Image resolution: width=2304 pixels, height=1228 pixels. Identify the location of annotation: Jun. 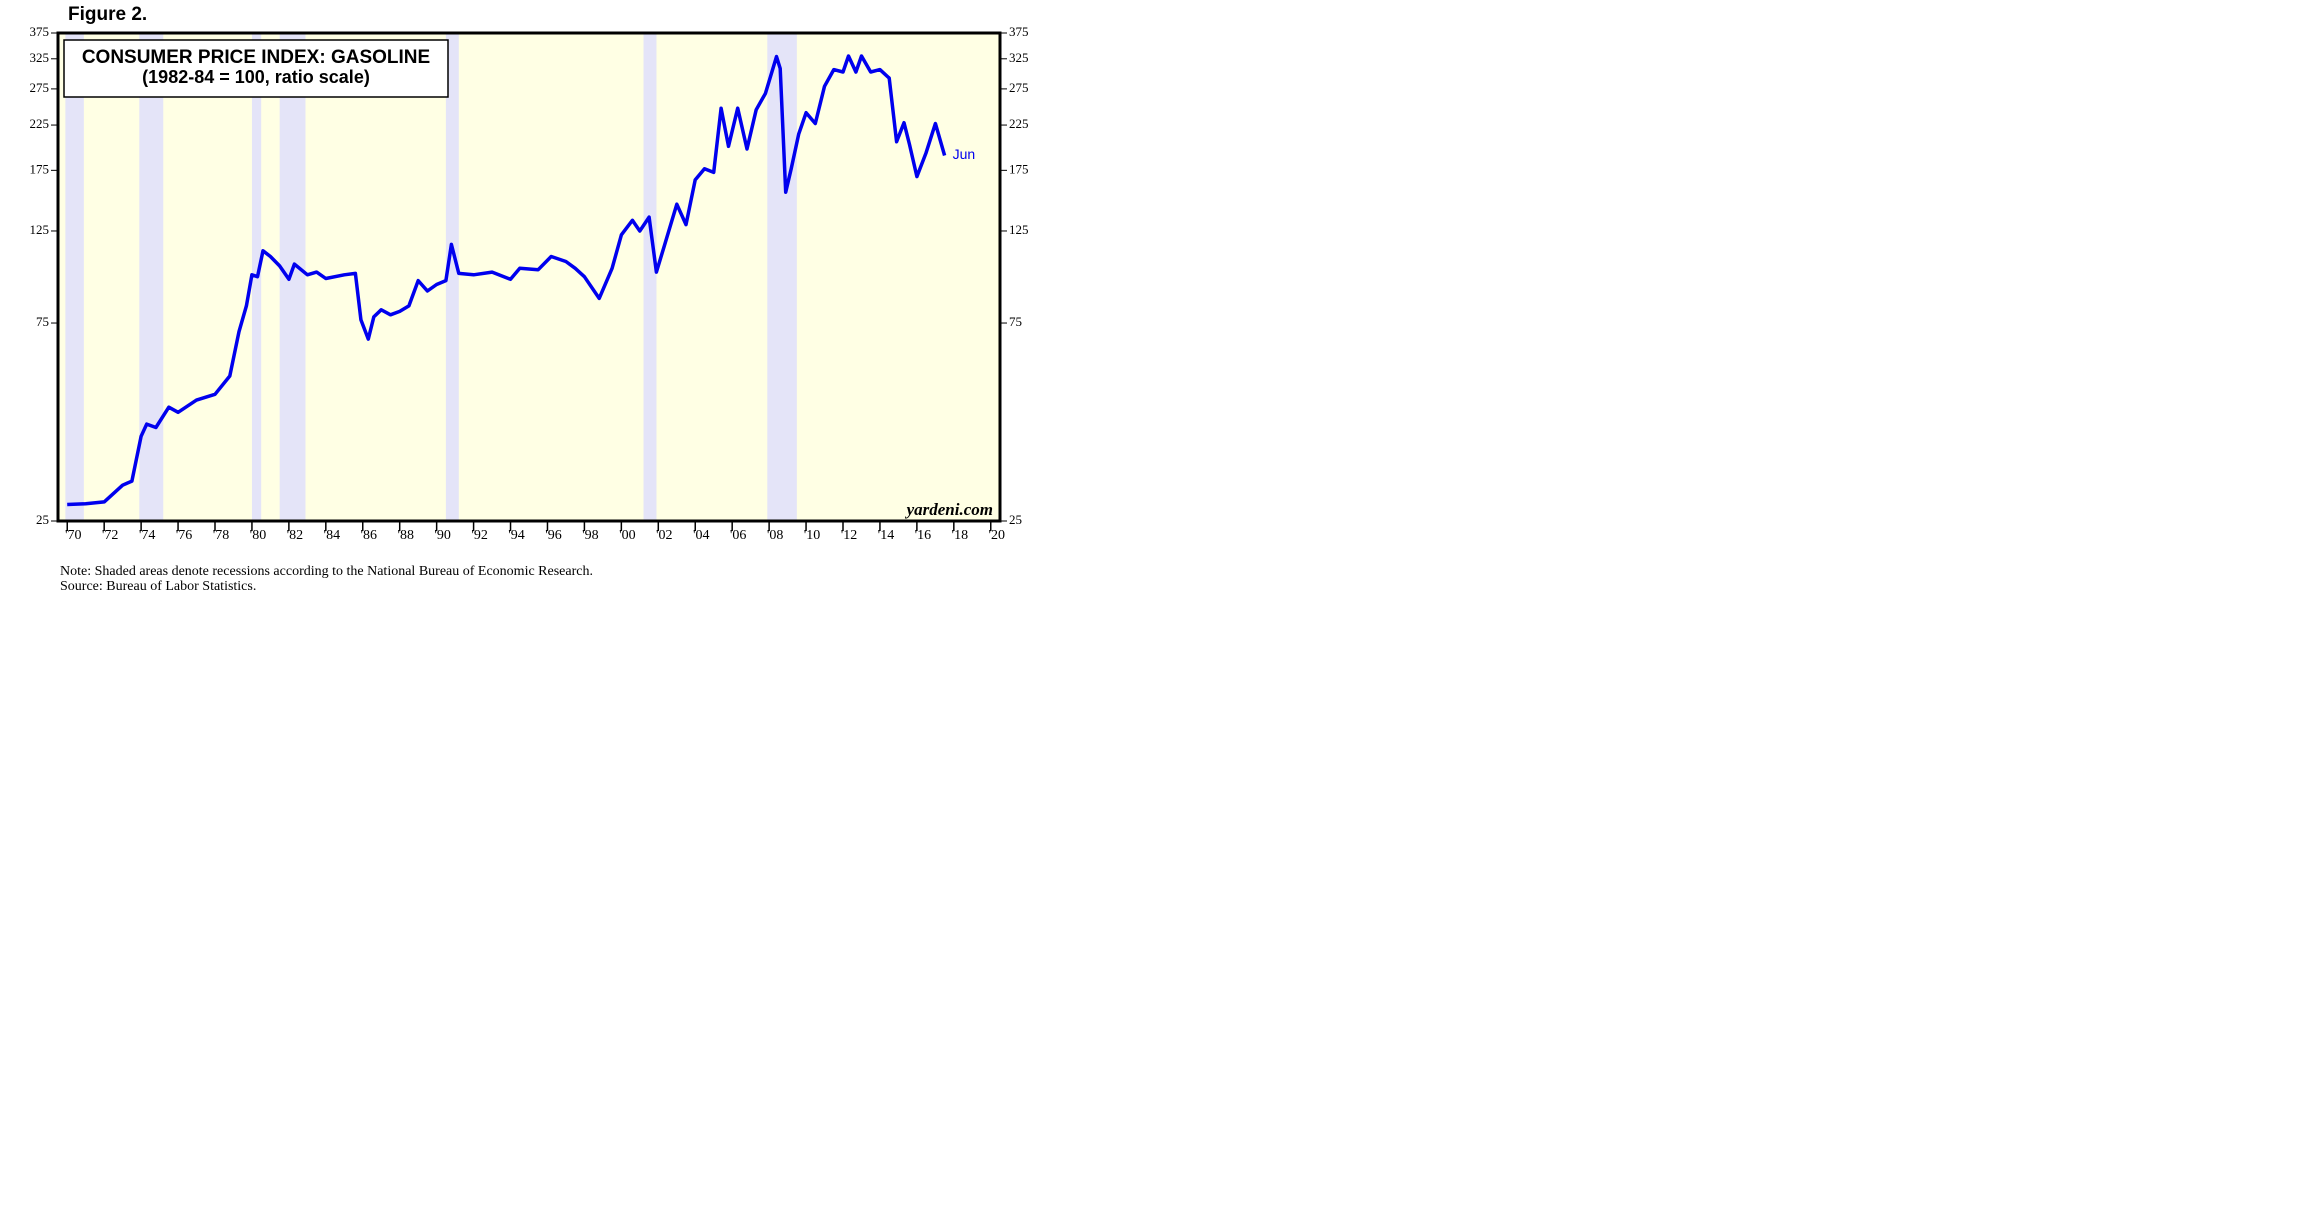
(964, 154).